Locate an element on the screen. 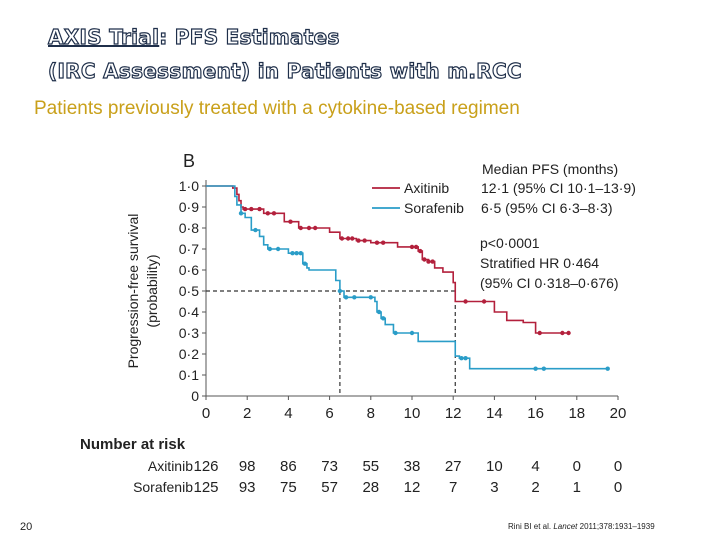 The image size is (720, 540). y-tick-label: 0·9 is located at coordinates (189, 207).